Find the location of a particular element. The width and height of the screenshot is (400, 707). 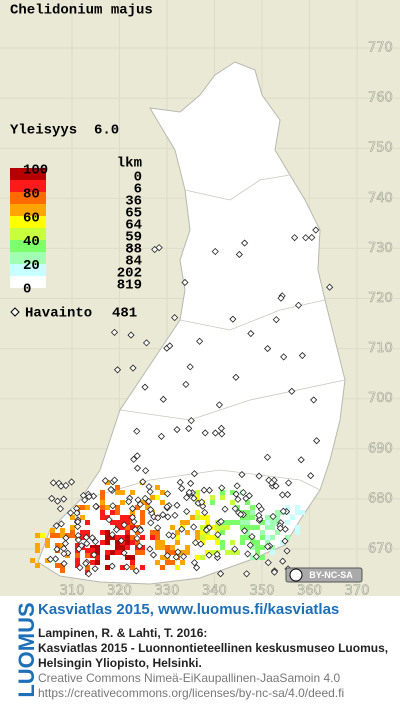

legend-count: 6 is located at coordinates (138, 190).